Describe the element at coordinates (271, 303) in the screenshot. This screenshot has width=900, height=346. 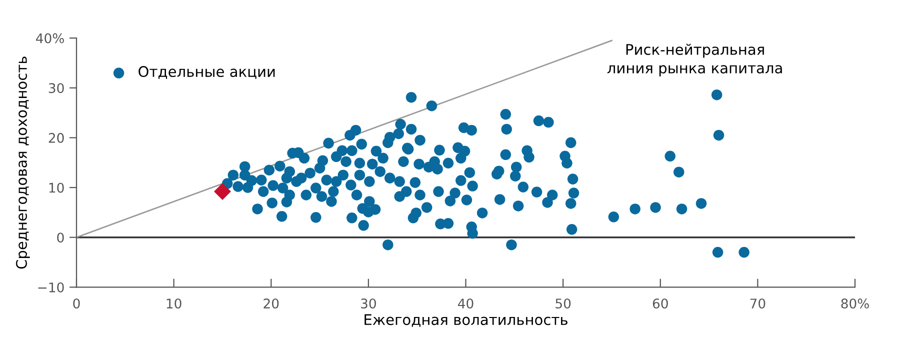
I see `x-tick-label: 20` at that location.